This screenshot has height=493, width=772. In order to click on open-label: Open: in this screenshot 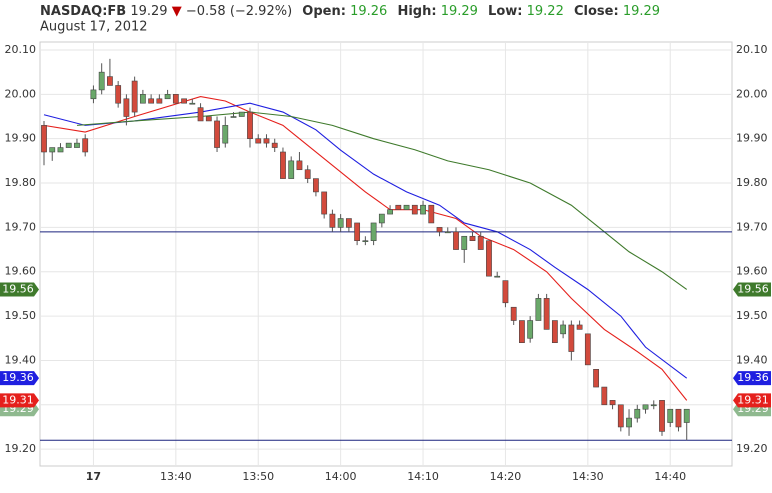, I will do `click(324, 11)`.